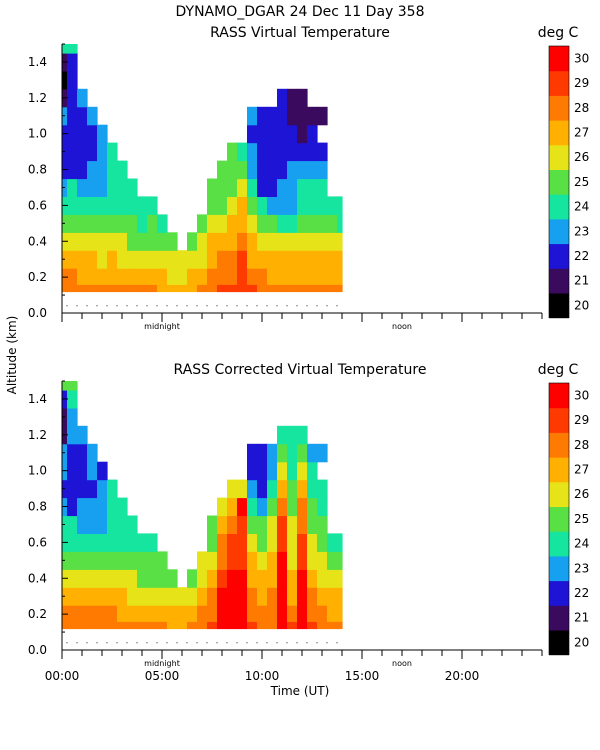 The width and height of the screenshot is (600, 750). Describe the element at coordinates (162, 676) in the screenshot. I see `x-tick-label: 05:00` at that location.